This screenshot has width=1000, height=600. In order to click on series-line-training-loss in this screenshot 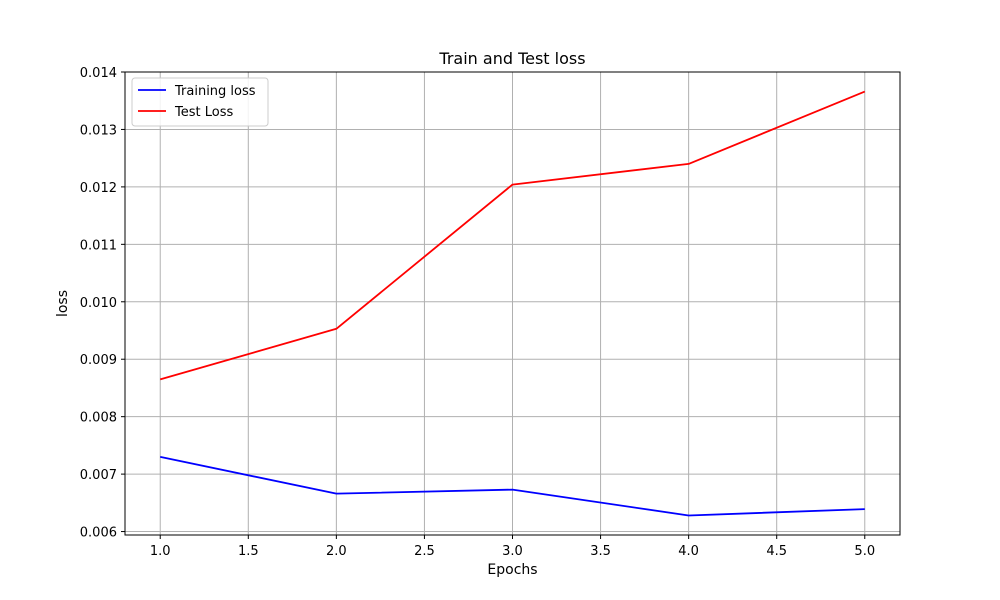, I will do `click(512, 486)`.